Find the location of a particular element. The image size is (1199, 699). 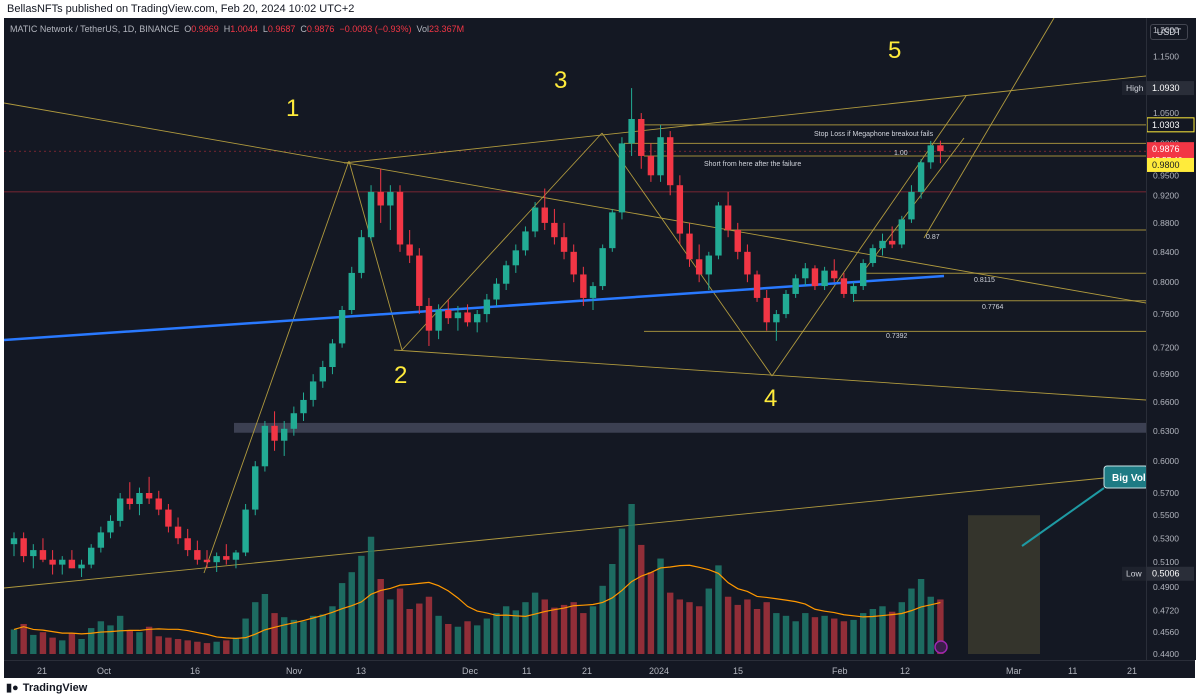

annotation-label: Stop Loss if Megaphone breakout fails is located at coordinates (874, 134).